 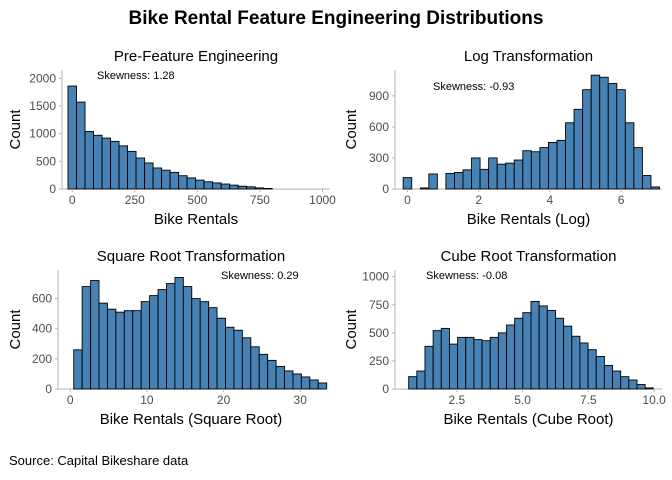 I want to click on y-axis-label: Count, so click(x=15, y=329).